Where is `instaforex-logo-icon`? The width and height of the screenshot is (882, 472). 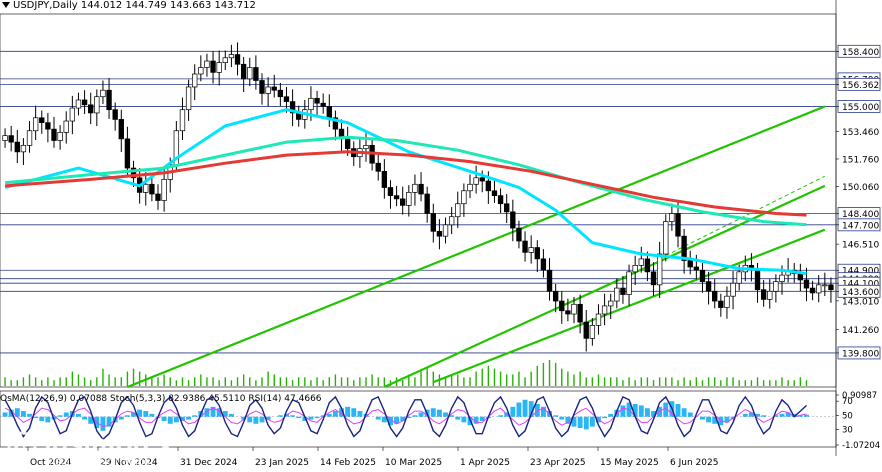
instaforex-logo-icon is located at coordinates (22, 445).